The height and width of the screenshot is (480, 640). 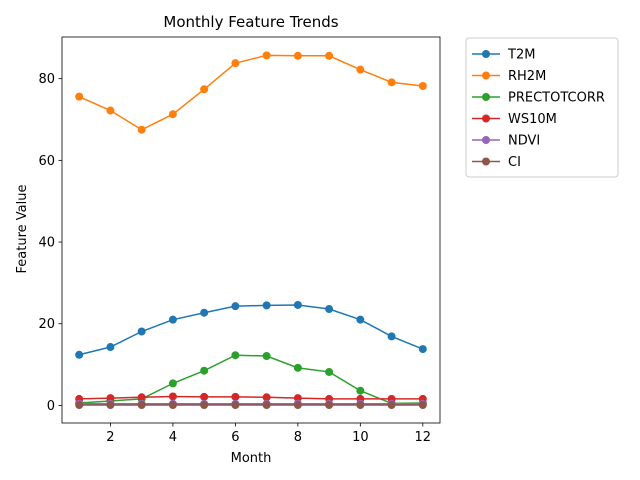 What do you see at coordinates (51, 406) in the screenshot?
I see `y-tick-label: 0` at bounding box center [51, 406].